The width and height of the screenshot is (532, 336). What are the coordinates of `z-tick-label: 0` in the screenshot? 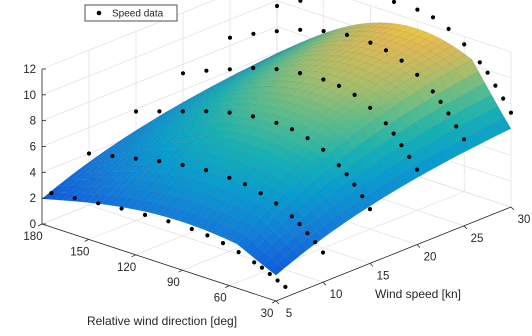 It's located at (33, 225).